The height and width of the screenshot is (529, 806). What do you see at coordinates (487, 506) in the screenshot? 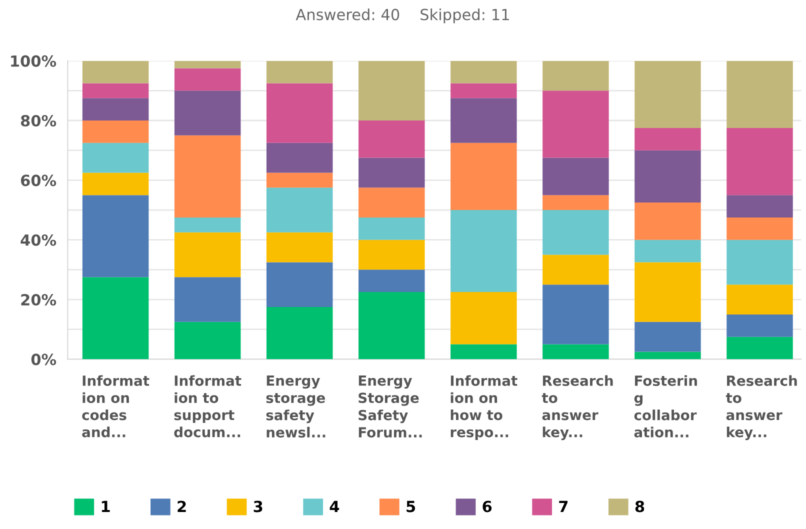
I see `legend-label: 6` at bounding box center [487, 506].